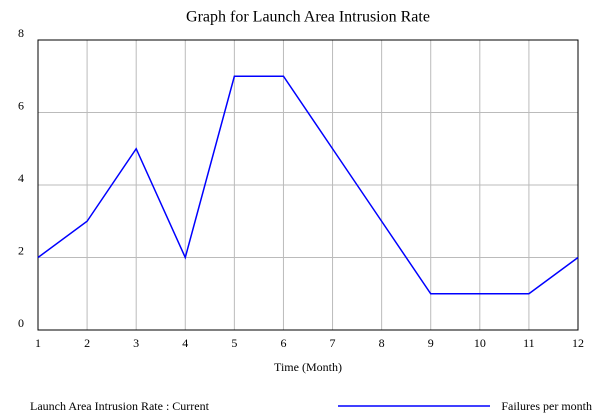  What do you see at coordinates (120, 406) in the screenshot?
I see `legend-label: Launch Area Intrusion Rate : Current` at bounding box center [120, 406].